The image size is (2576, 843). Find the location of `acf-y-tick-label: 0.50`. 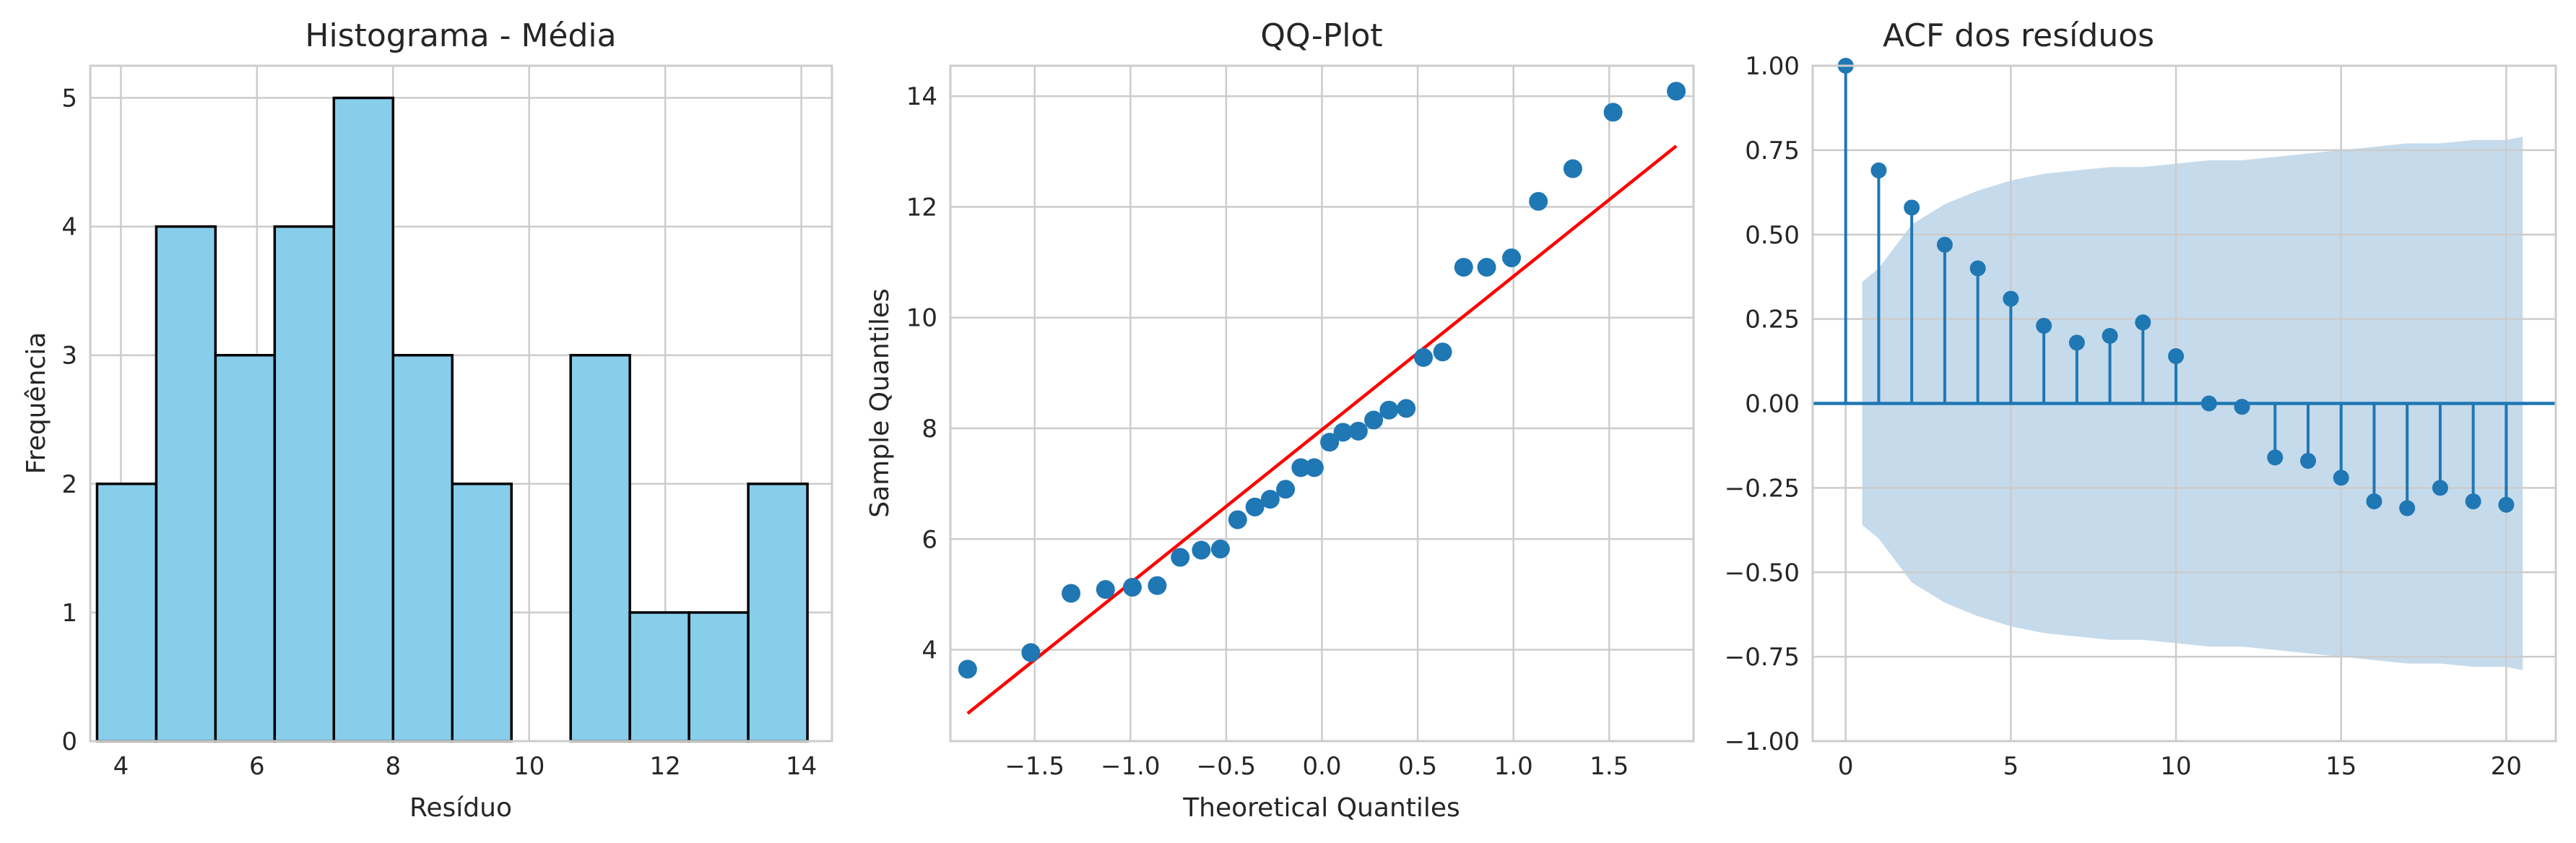

acf-y-tick-label: 0.50 is located at coordinates (1772, 236).